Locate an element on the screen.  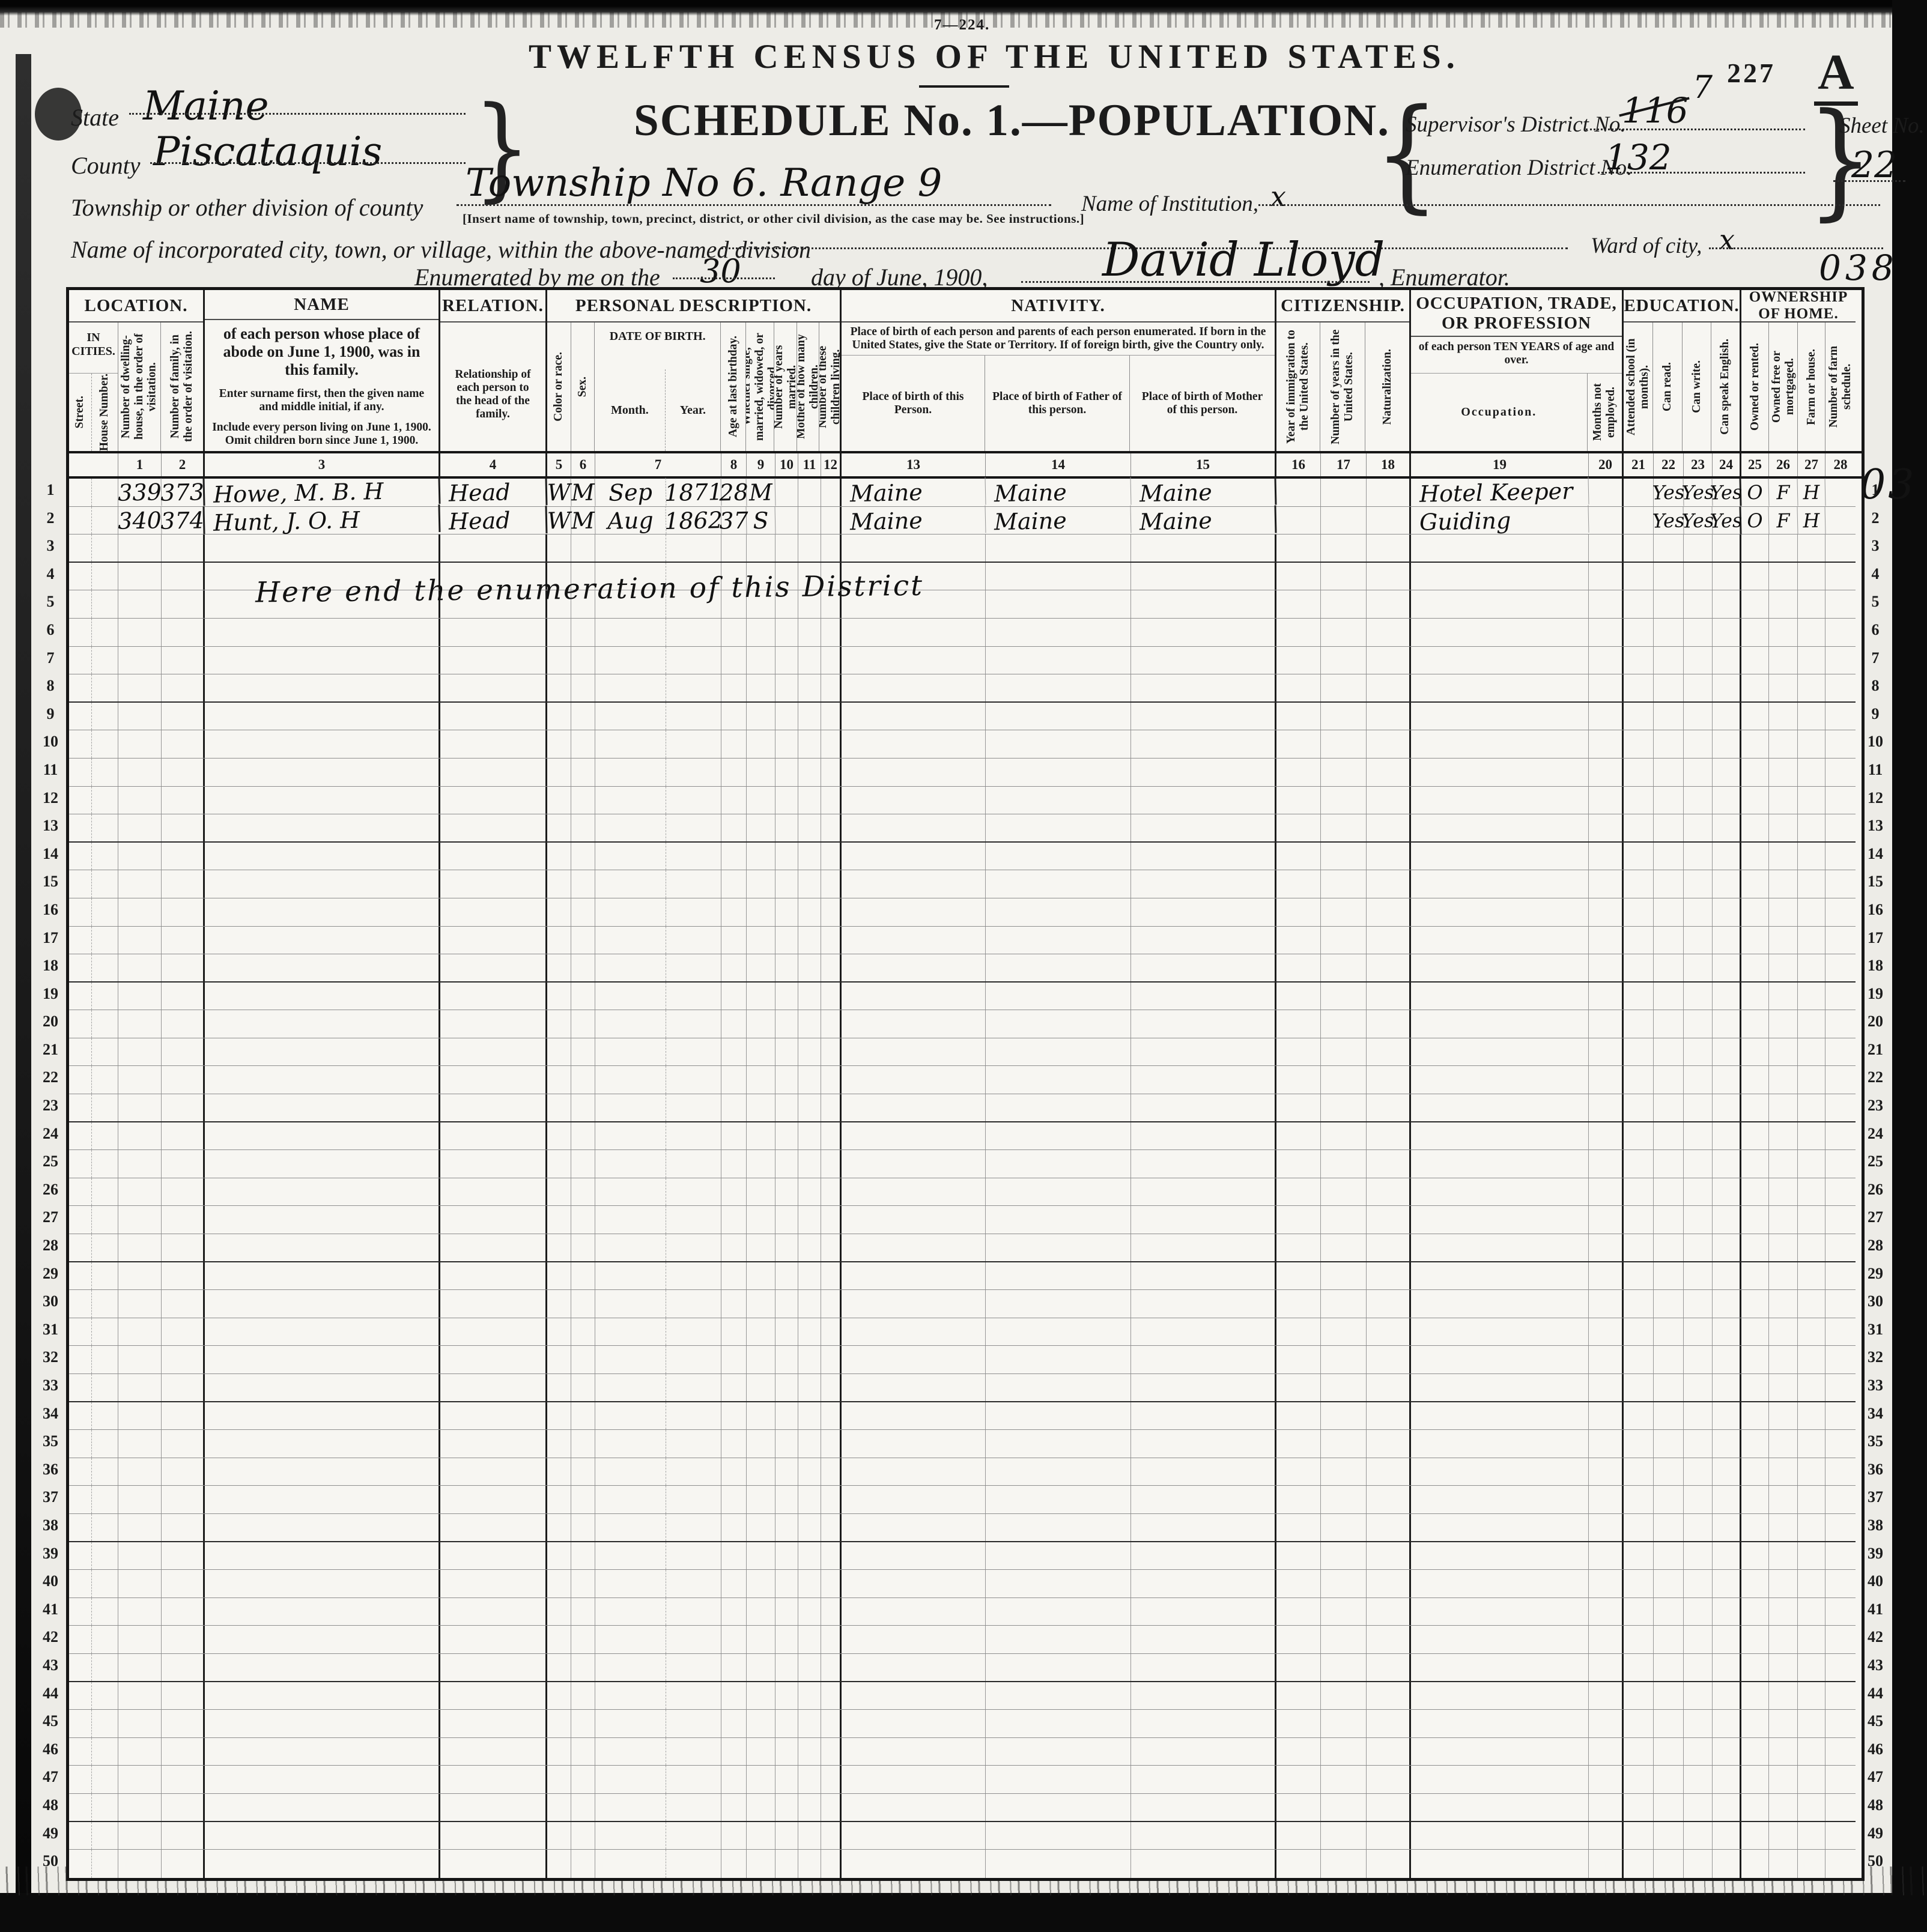
cell-mother is located at coordinates (809, 1304).